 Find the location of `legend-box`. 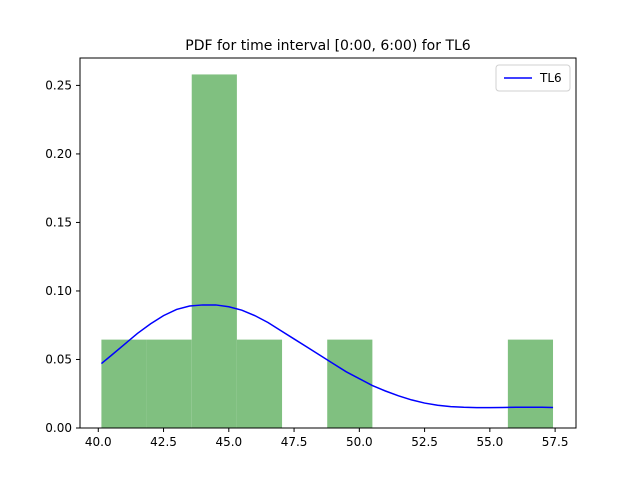

legend-box is located at coordinates (533, 78).